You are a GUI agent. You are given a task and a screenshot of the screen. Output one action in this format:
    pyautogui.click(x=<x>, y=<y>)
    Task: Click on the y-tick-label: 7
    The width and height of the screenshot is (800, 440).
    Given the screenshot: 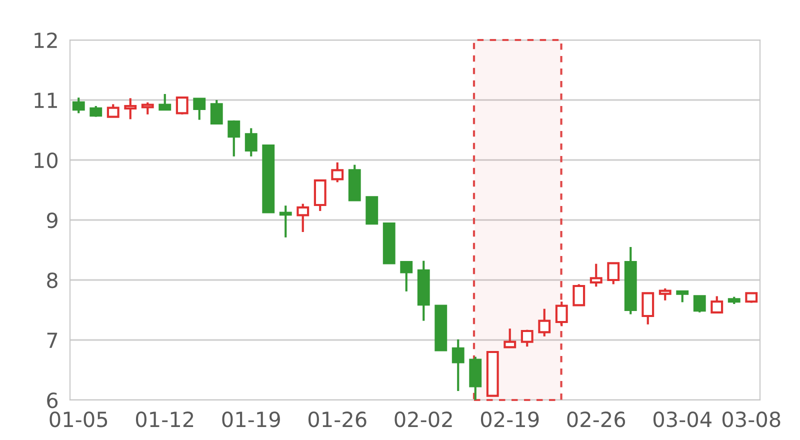 What is the action you would take?
    pyautogui.click(x=52, y=340)
    